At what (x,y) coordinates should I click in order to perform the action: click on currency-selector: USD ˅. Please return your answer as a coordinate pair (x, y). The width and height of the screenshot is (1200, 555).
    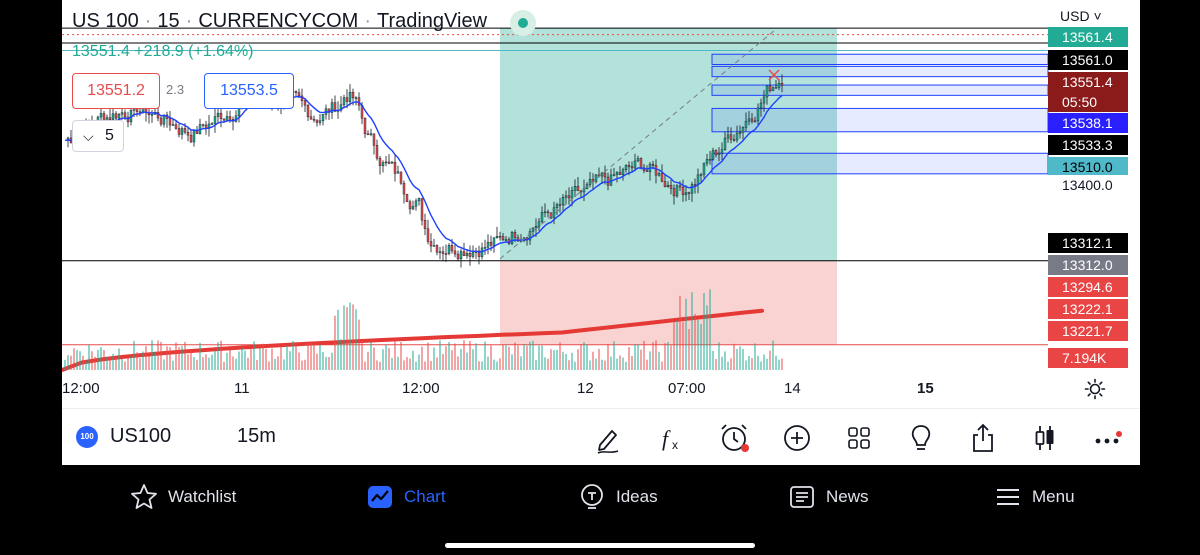
    Looking at the image, I should click on (1081, 16).